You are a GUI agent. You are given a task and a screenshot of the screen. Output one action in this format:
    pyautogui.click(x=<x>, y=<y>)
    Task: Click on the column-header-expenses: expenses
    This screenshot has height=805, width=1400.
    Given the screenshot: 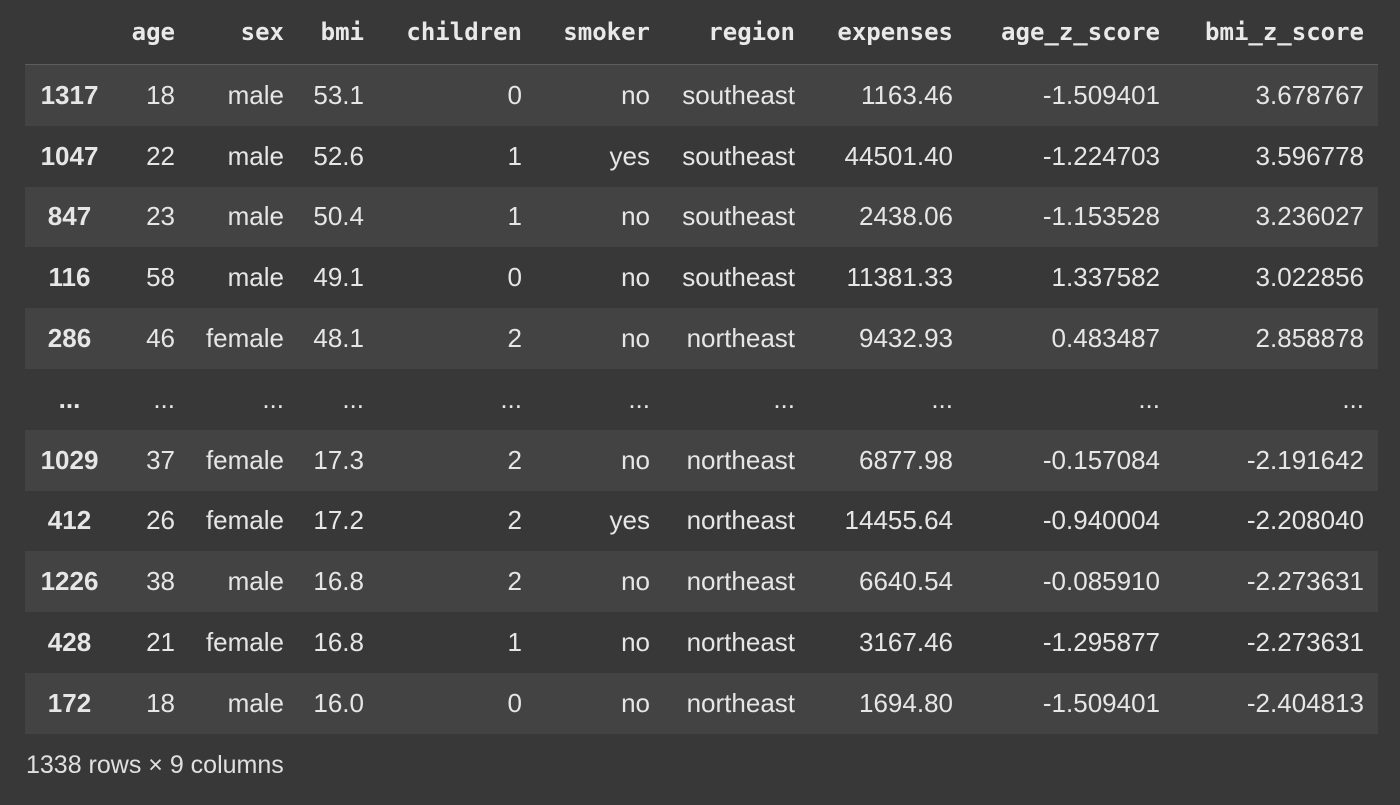 What is the action you would take?
    pyautogui.click(x=888, y=32)
    